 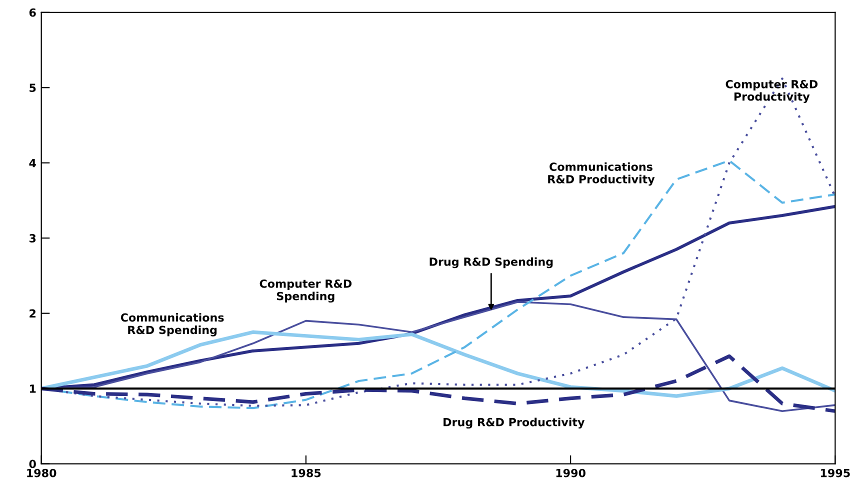 I want to click on annotation: Drug R&D Productivity, so click(x=514, y=423).